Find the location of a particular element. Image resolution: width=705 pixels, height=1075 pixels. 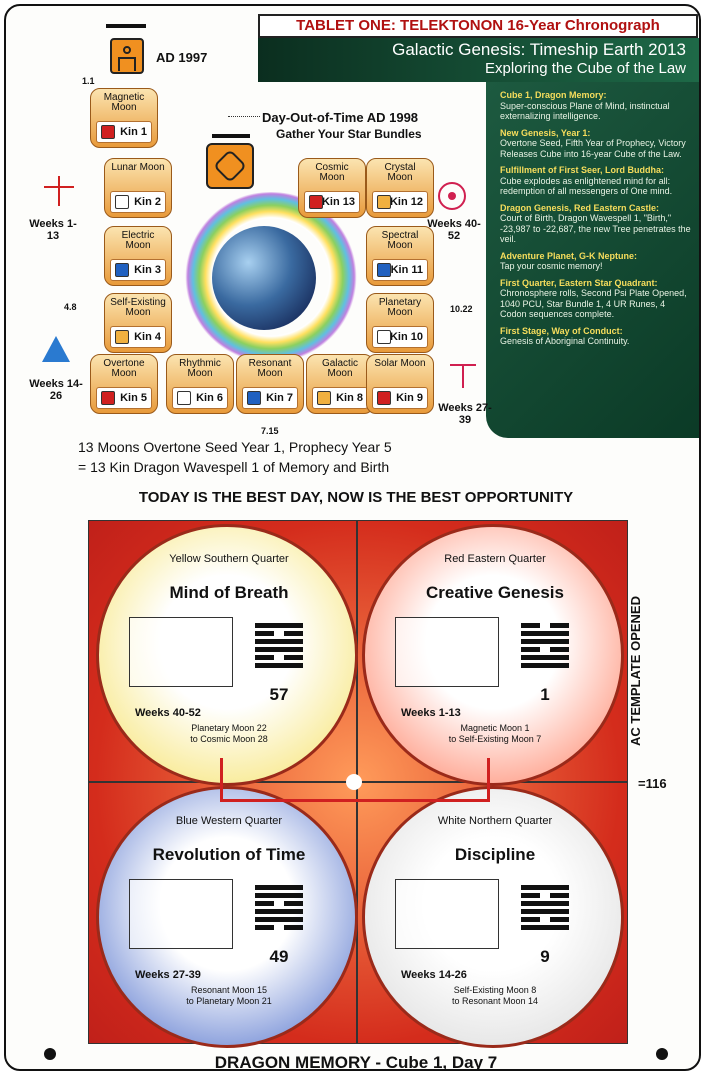

moon-name: Cosmic Moon is located at coordinates (332, 172).